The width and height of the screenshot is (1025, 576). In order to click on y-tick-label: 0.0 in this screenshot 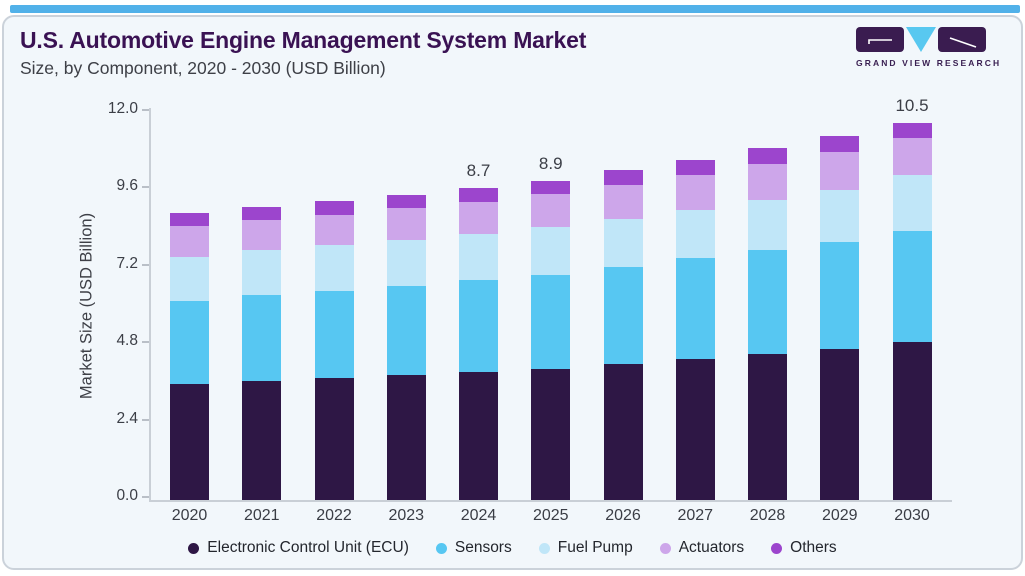, I will do `click(127, 495)`.